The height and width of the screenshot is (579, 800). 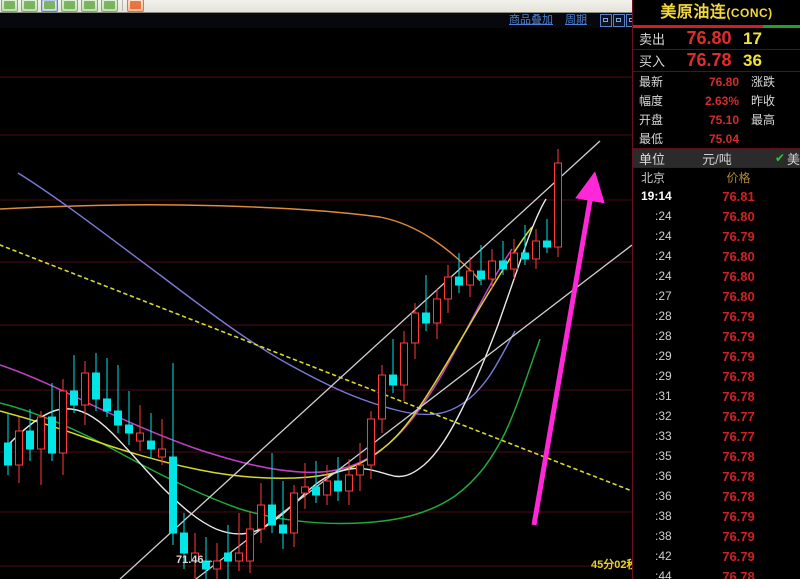 I want to click on stat-label: 最新, so click(x=651, y=82).